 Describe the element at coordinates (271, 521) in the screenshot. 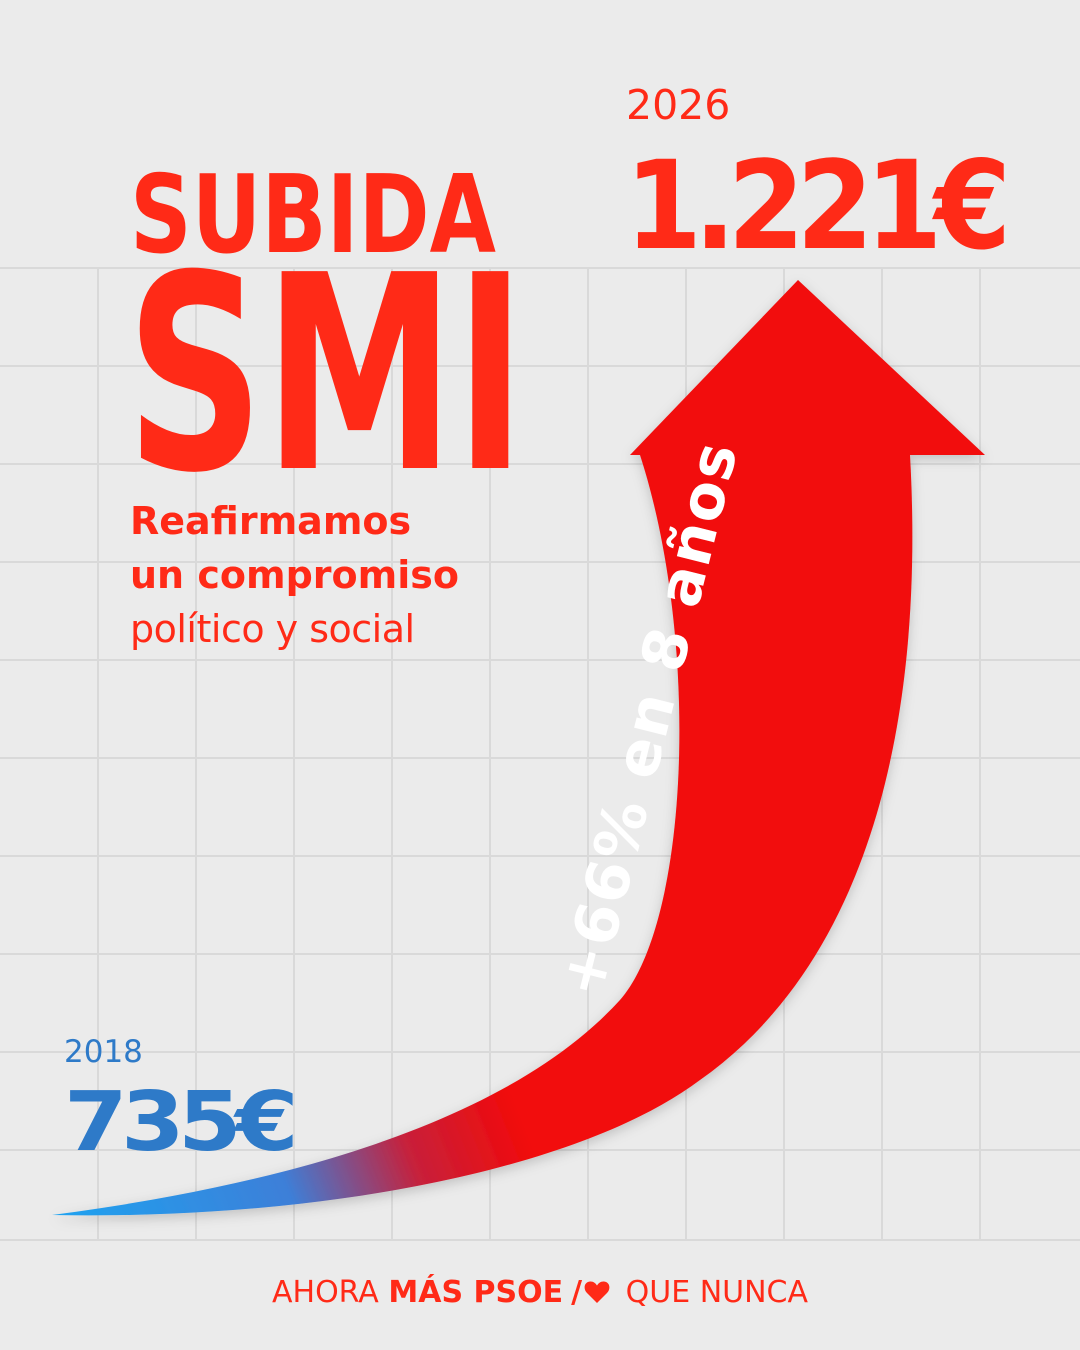

I see `tagline-line-1: Reafirmamos` at that location.